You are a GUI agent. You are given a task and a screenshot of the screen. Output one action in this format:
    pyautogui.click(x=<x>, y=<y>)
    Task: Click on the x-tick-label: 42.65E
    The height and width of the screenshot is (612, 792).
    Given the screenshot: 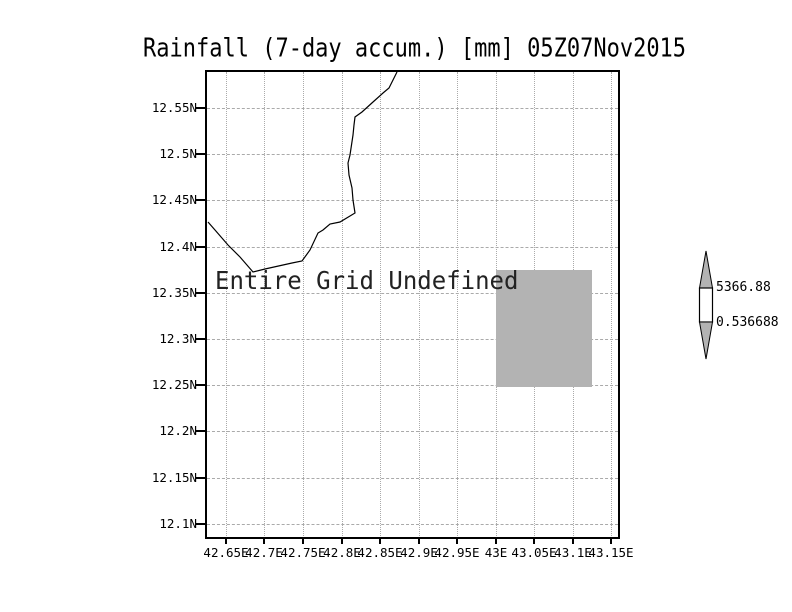 What is the action you would take?
    pyautogui.click(x=226, y=552)
    